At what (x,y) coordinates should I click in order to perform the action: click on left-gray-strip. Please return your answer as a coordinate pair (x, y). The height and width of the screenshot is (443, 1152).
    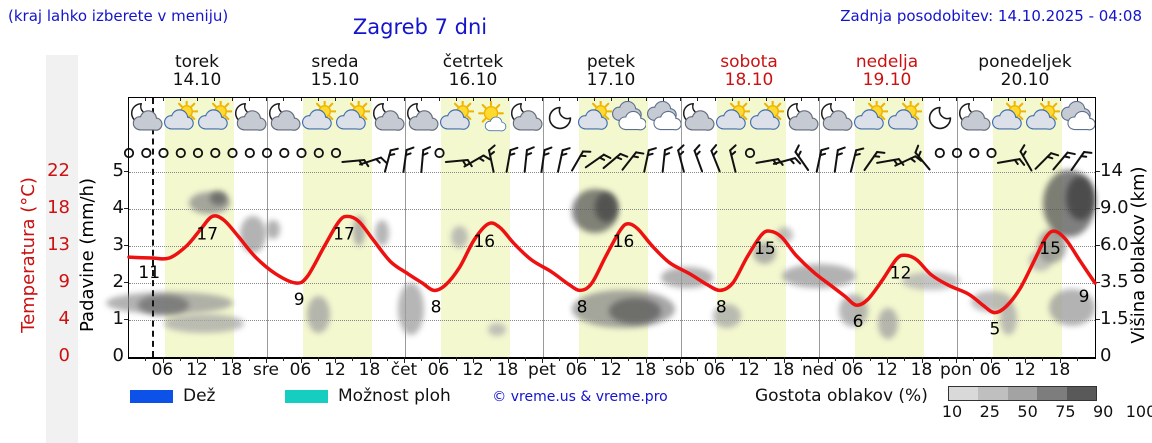
    Looking at the image, I should click on (62, 249).